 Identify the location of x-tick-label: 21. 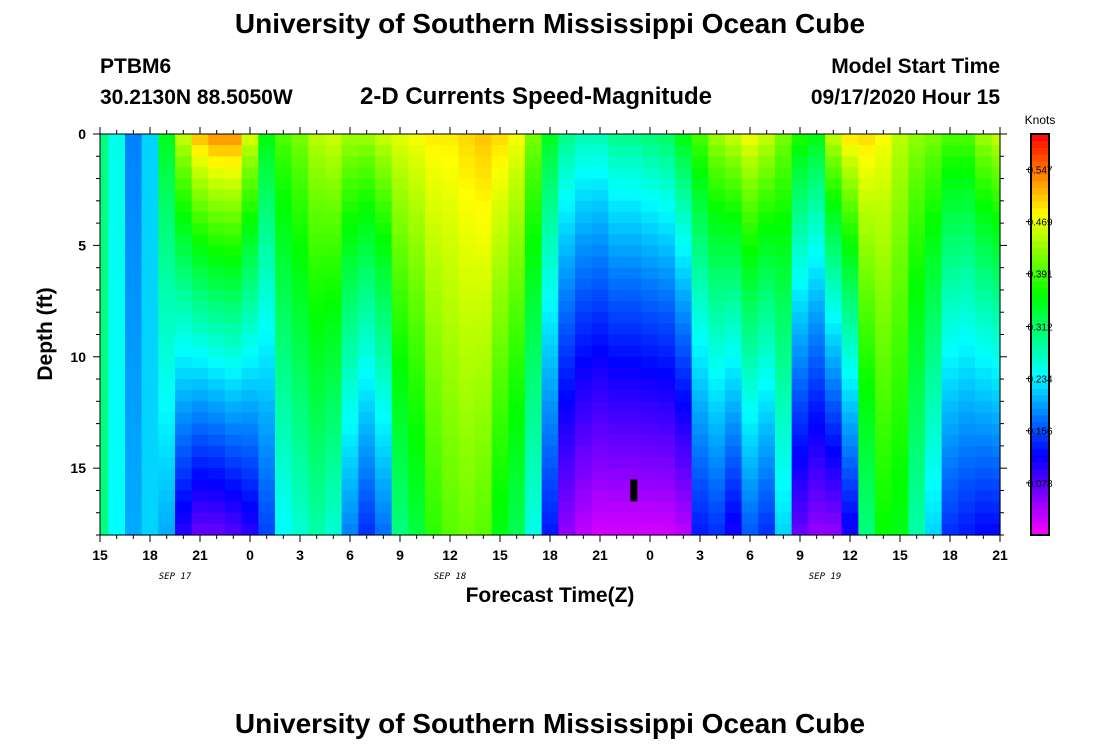
(600, 555).